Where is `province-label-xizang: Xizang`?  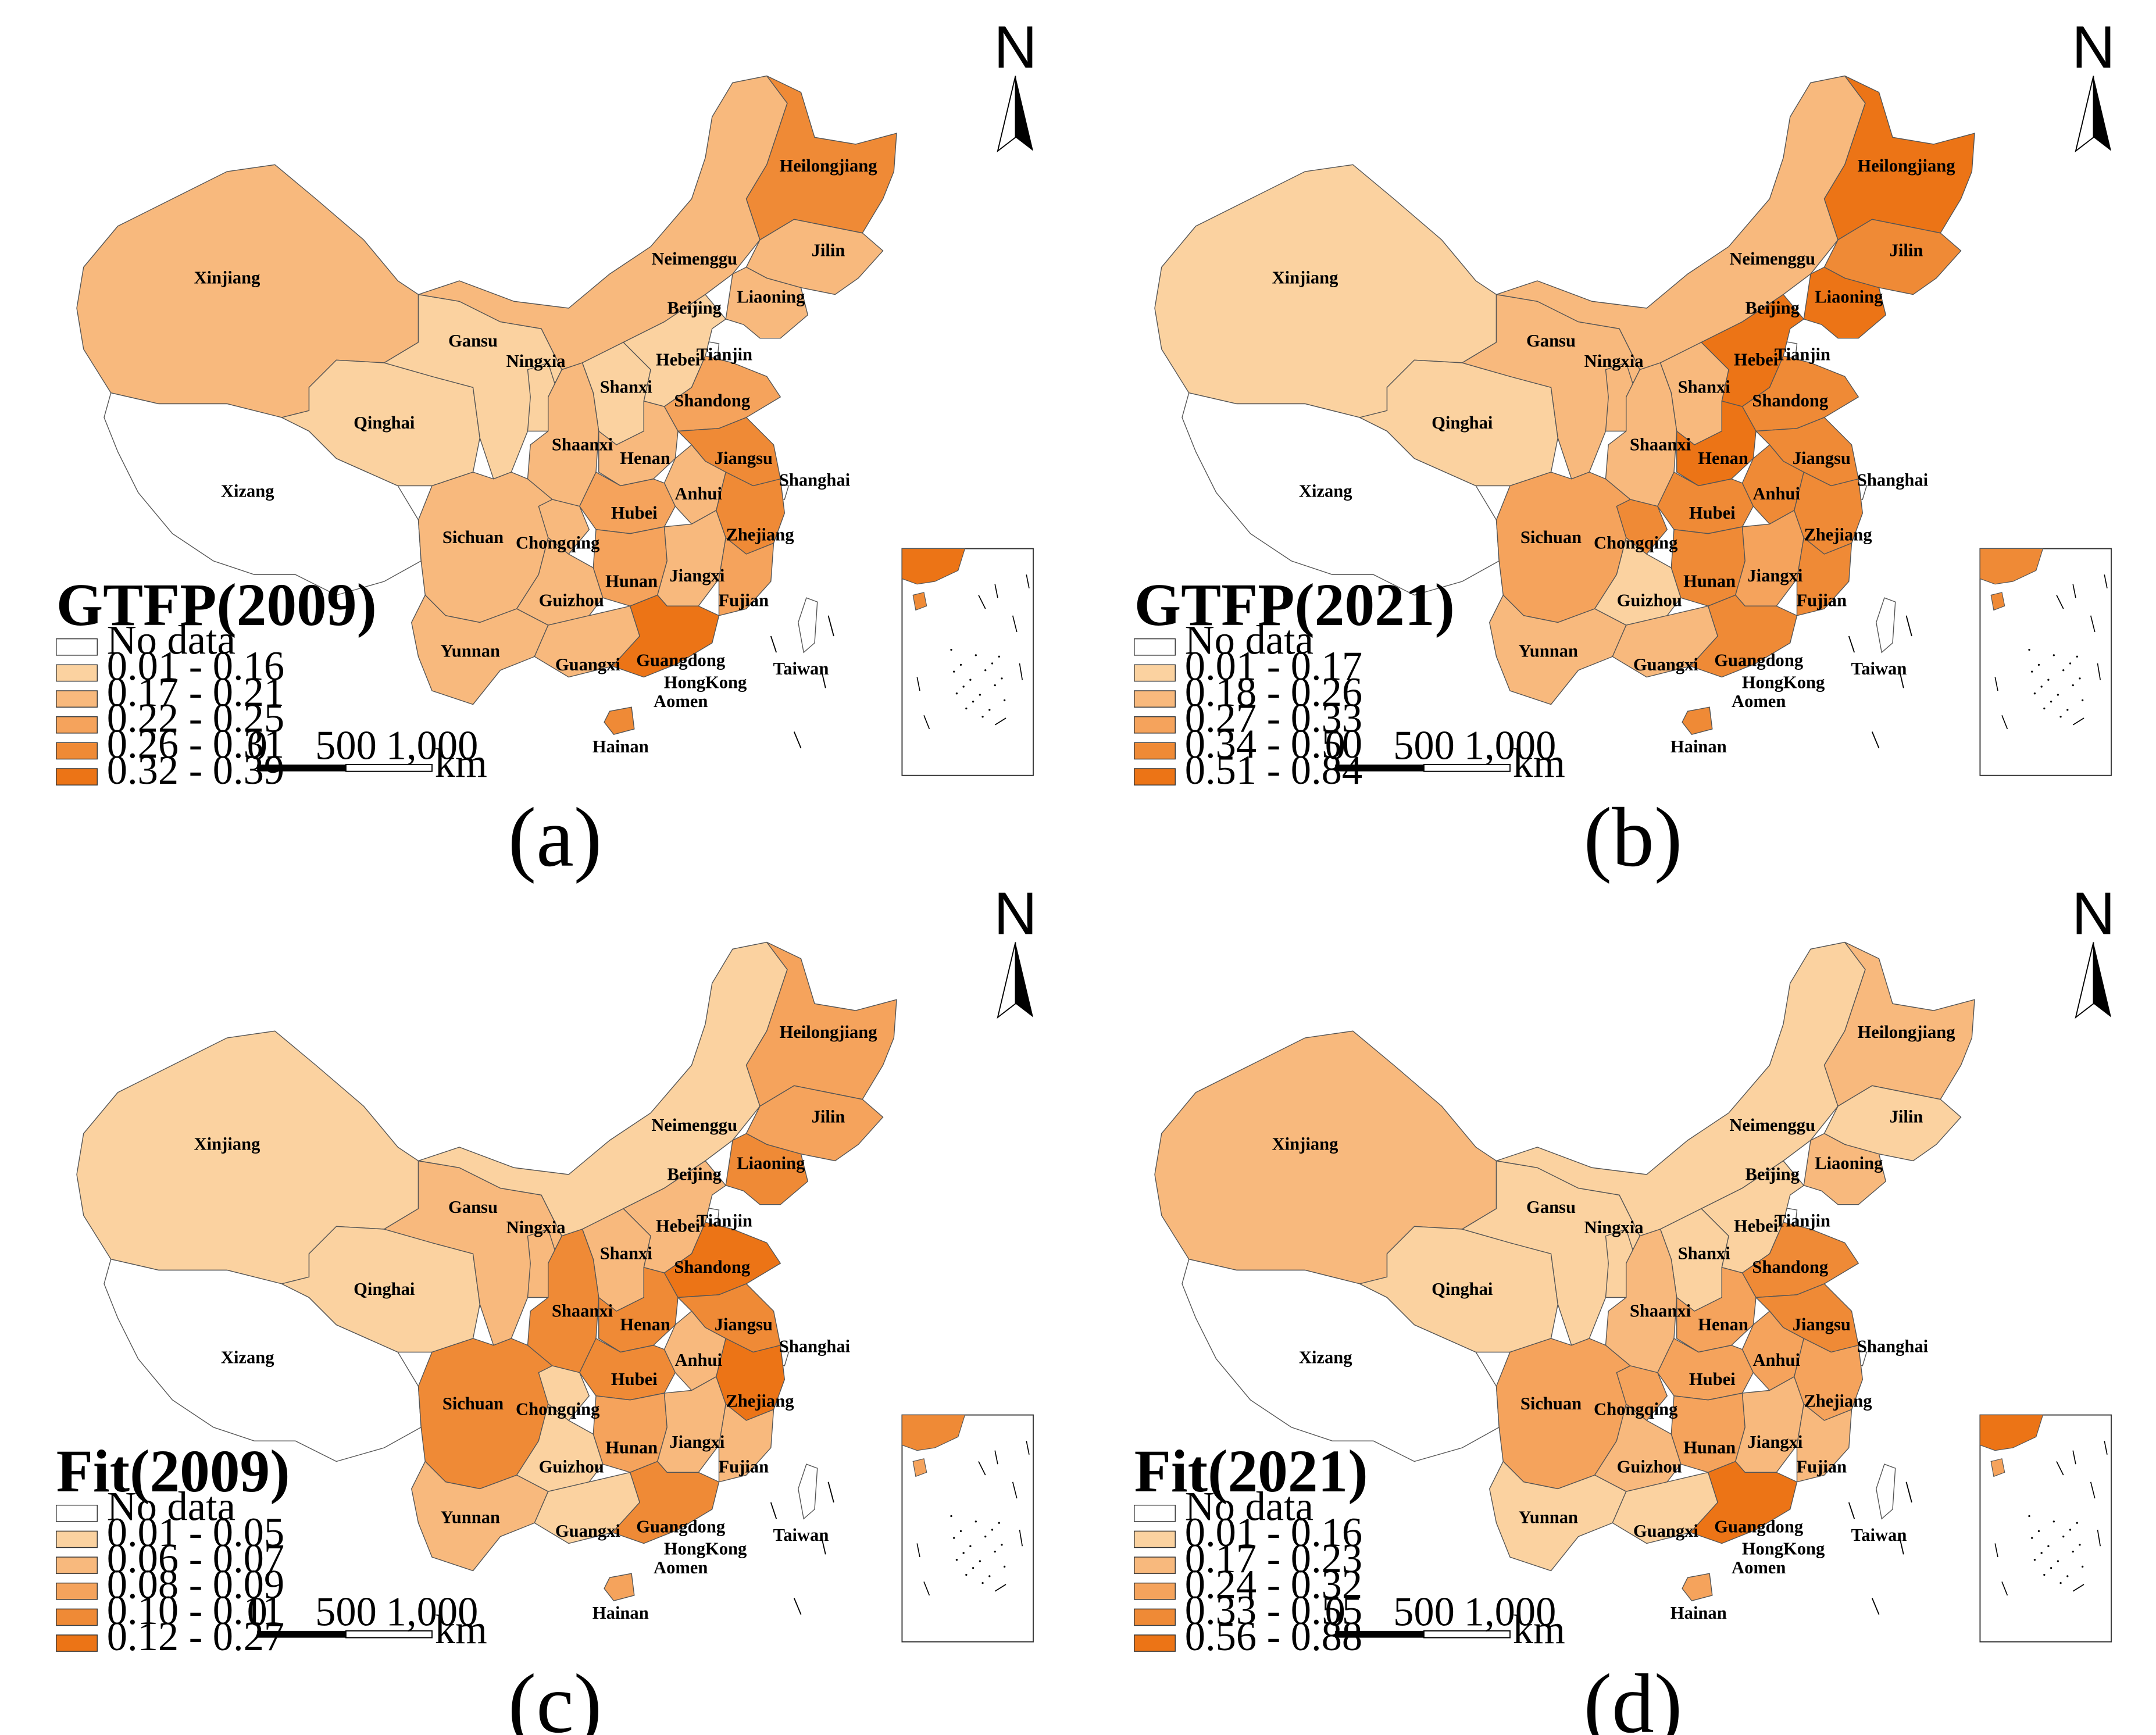 province-label-xizang: Xizang is located at coordinates (247, 1357).